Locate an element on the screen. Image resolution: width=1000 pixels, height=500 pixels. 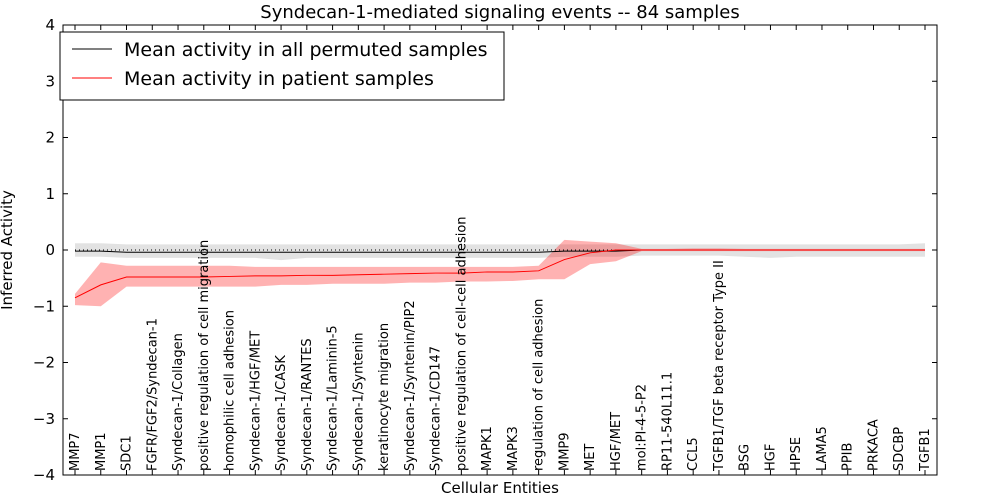
legend-box is located at coordinates (282, 66).